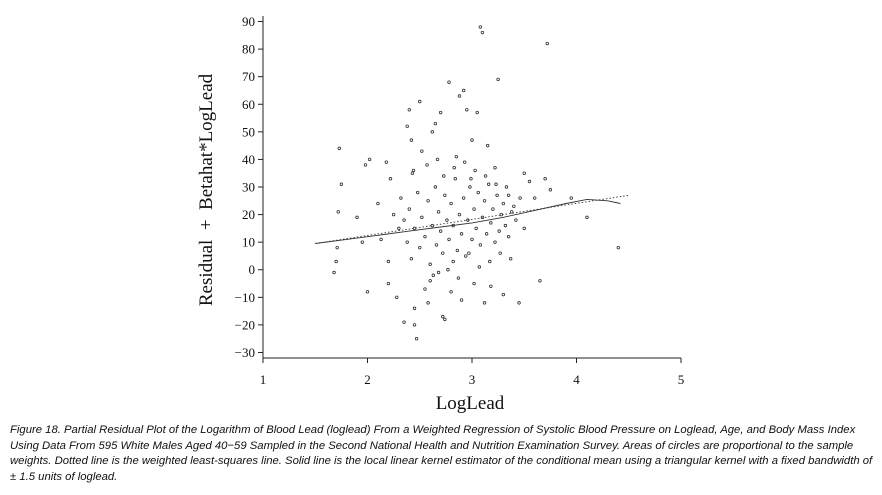  I want to click on y-tick-label: 0, so click(252, 269).